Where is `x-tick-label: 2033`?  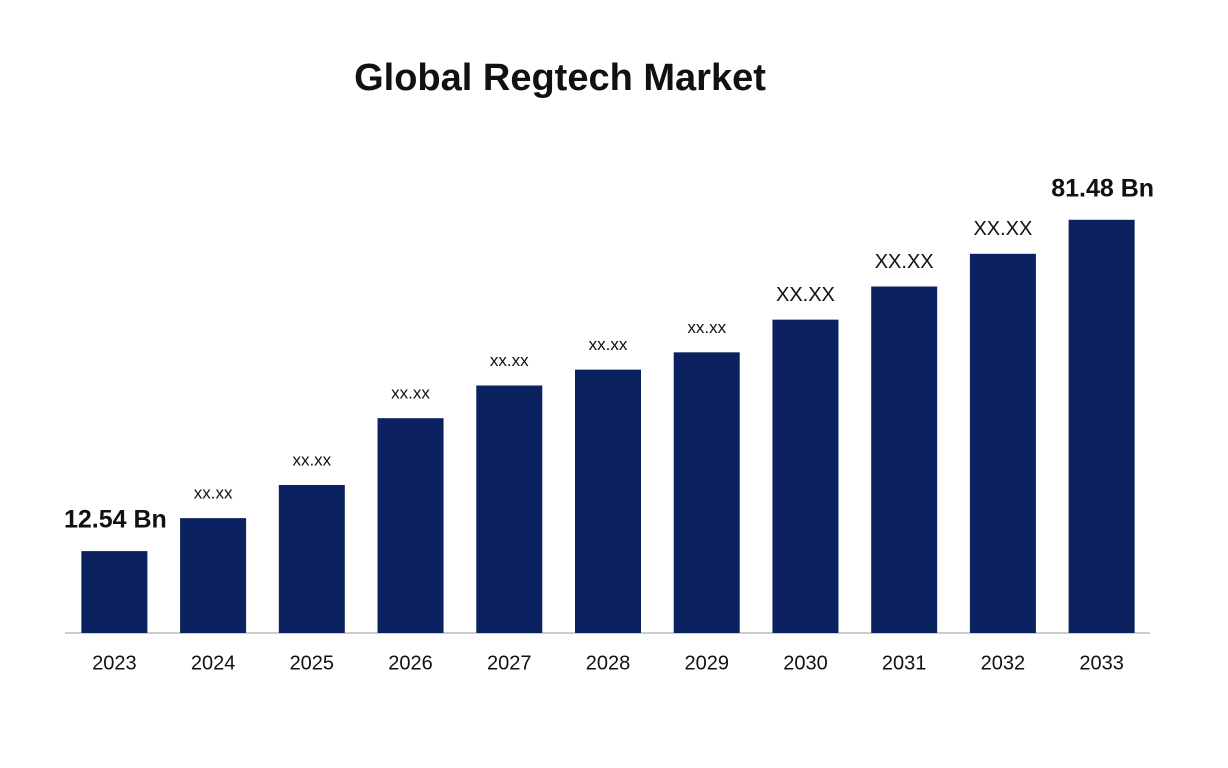 x-tick-label: 2033 is located at coordinates (1101, 663).